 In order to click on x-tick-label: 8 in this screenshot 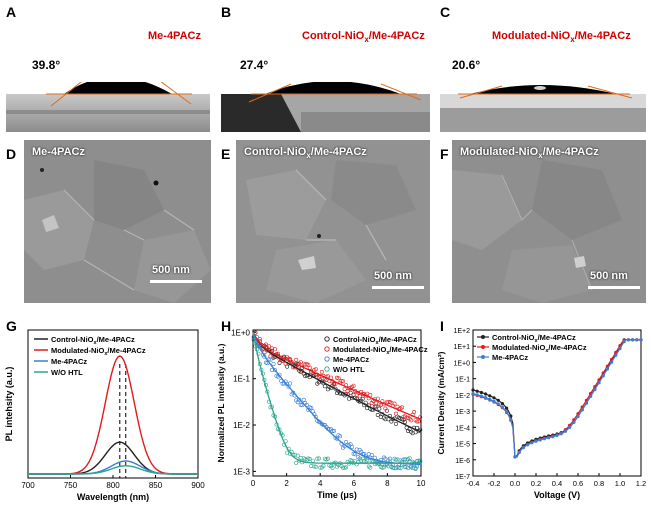, I will do `click(387, 483)`.